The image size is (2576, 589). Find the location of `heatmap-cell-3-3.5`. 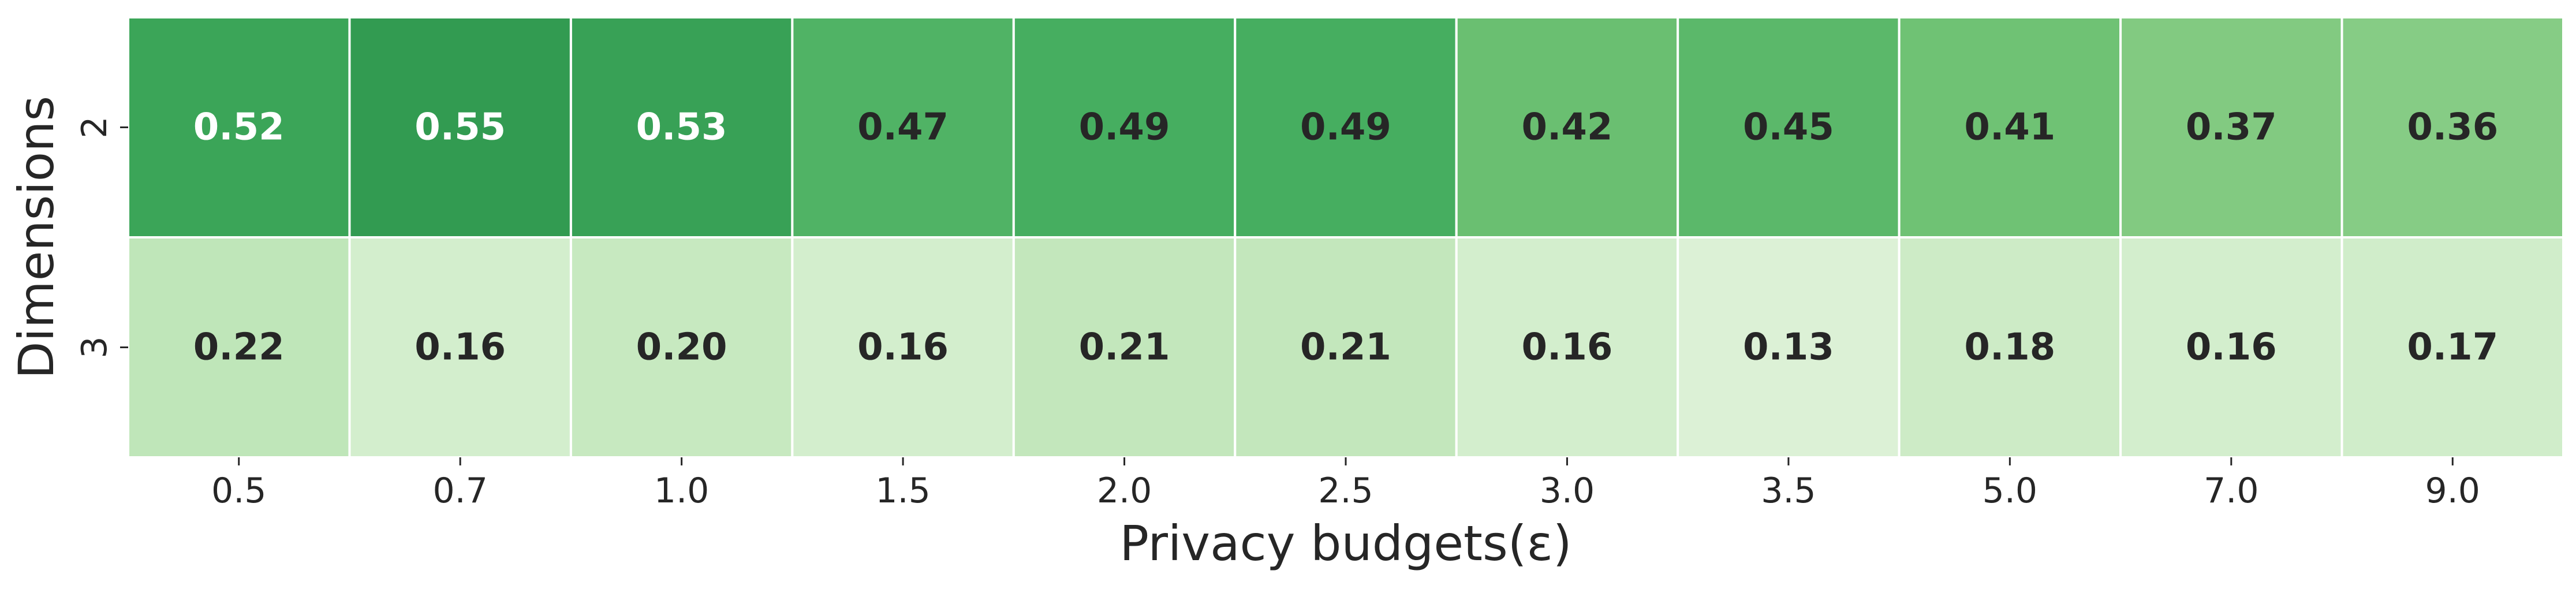

heatmap-cell-3-3.5 is located at coordinates (1789, 347).